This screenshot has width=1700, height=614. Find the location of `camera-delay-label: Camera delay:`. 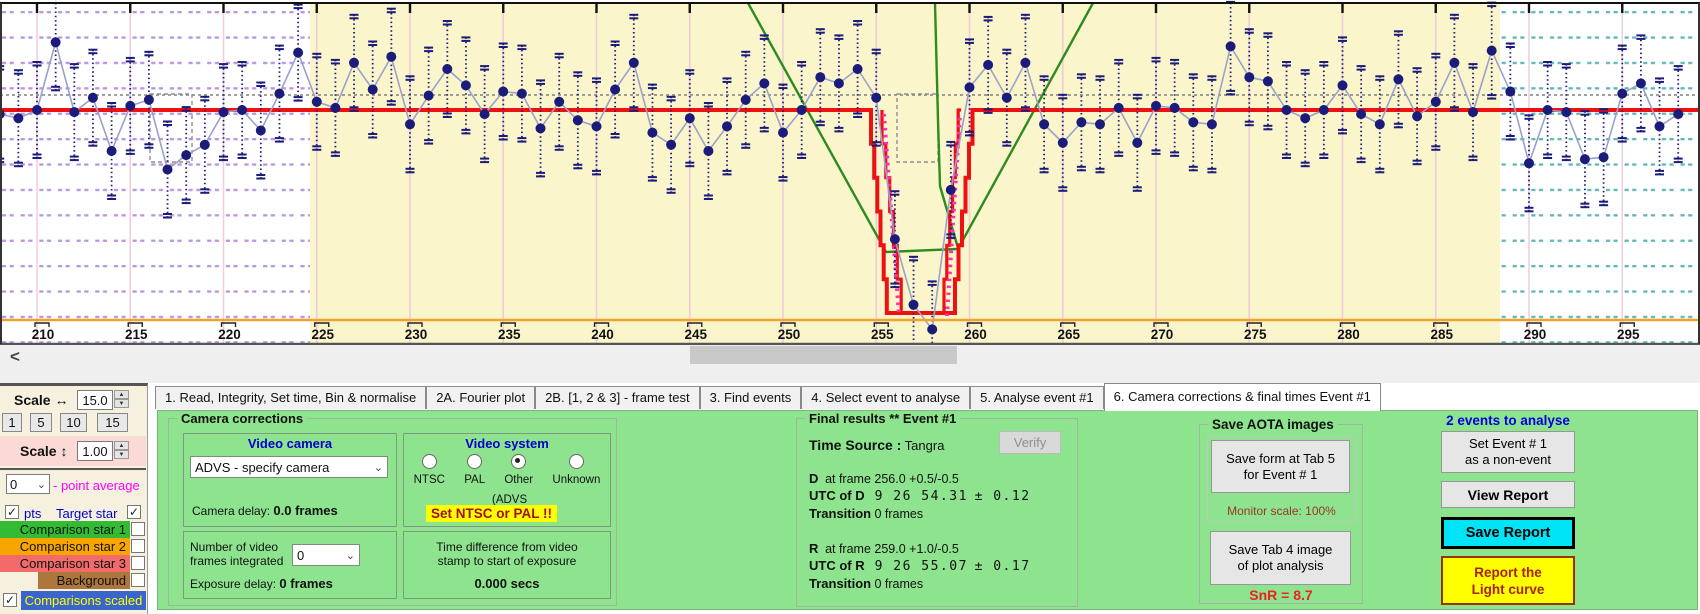

camera-delay-label: Camera delay: is located at coordinates (231, 511).